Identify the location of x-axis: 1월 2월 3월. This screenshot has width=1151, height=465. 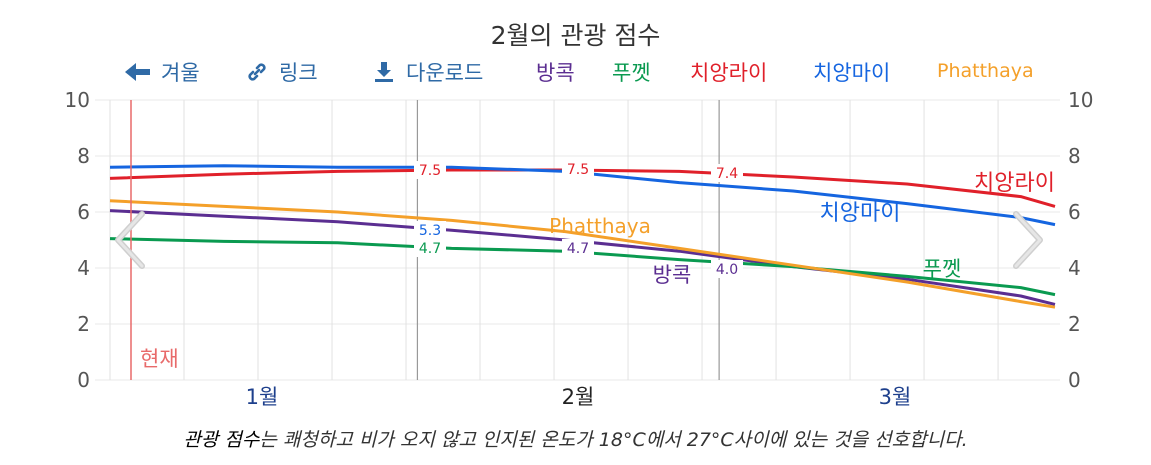
(579, 397).